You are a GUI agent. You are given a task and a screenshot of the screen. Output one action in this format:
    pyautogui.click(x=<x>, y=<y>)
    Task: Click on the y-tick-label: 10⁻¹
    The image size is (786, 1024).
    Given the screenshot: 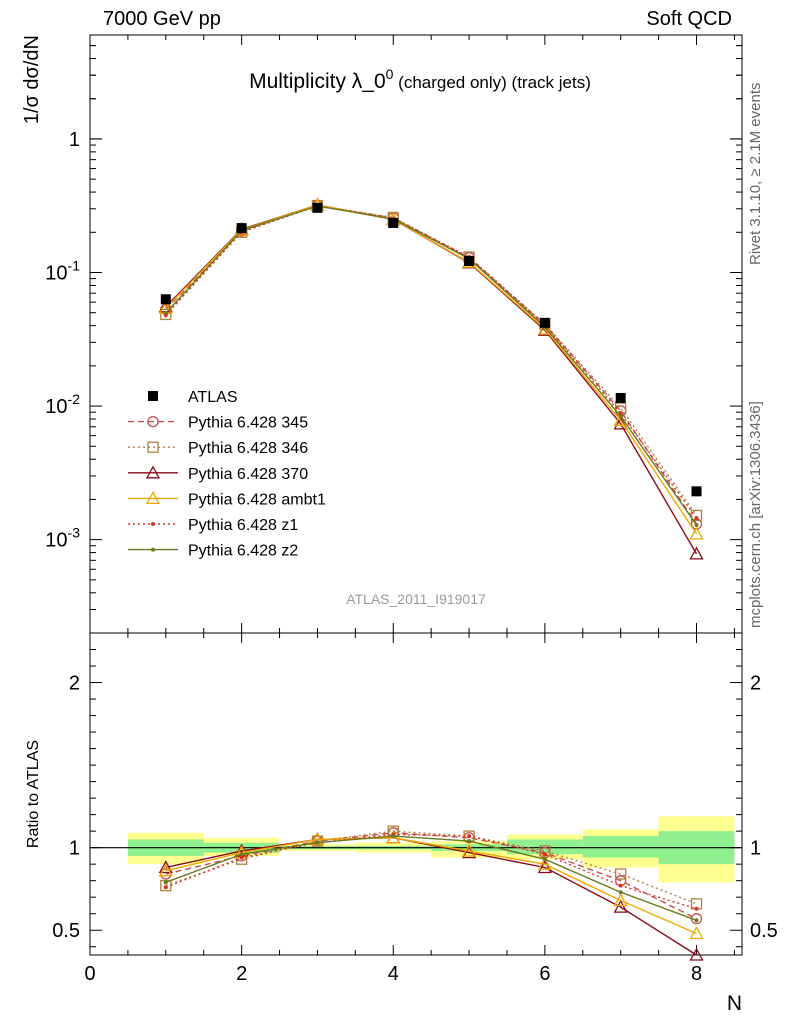 What is the action you would take?
    pyautogui.click(x=62, y=271)
    